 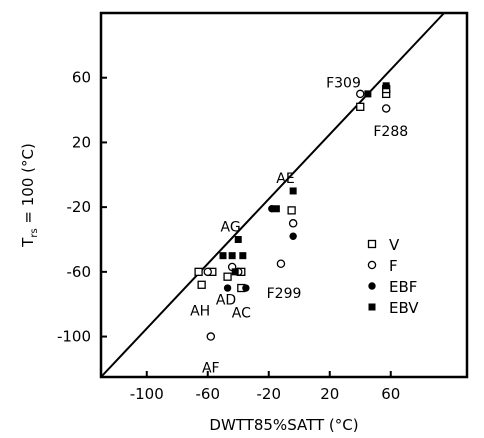 I want to click on legend-label-ebf: EBF, so click(x=403, y=287).